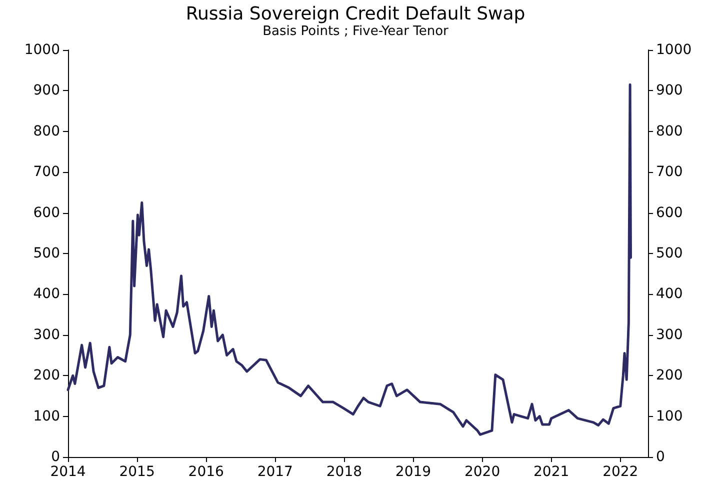 This screenshot has width=711, height=484. I want to click on chart-title: Russia Sovereign Credit Default Swap, so click(356, 14).